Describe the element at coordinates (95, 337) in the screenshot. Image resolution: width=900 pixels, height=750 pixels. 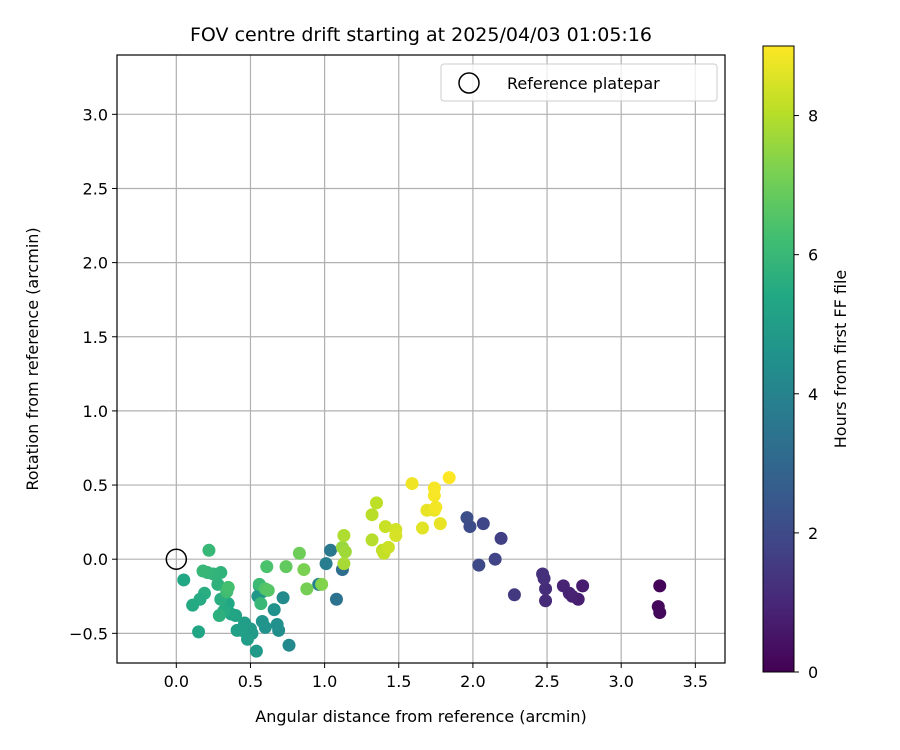
I see `y-tick-label: 1.5` at that location.